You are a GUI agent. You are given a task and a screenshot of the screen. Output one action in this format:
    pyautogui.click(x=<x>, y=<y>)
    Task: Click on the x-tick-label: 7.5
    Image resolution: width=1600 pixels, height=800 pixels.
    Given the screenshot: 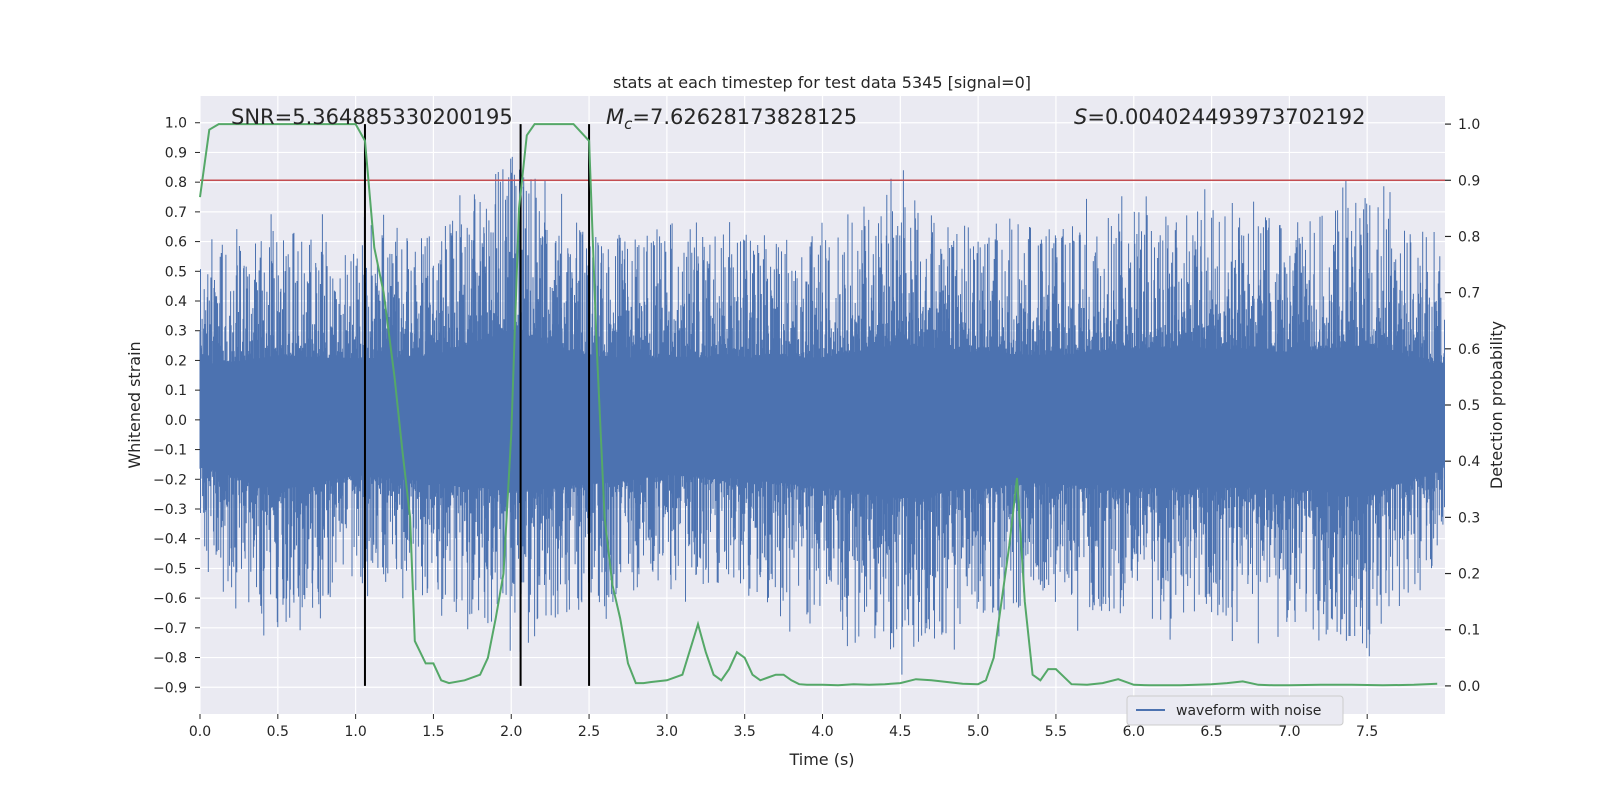 What is the action you would take?
    pyautogui.click(x=1367, y=732)
    